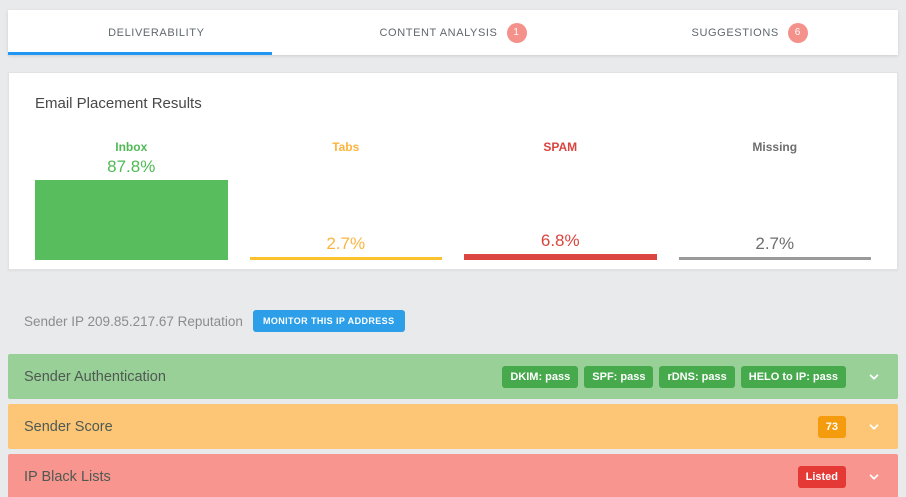 This screenshot has height=497, width=906. Describe the element at coordinates (540, 376) in the screenshot. I see `dkim-pass-badge: DKIM: pass` at that location.